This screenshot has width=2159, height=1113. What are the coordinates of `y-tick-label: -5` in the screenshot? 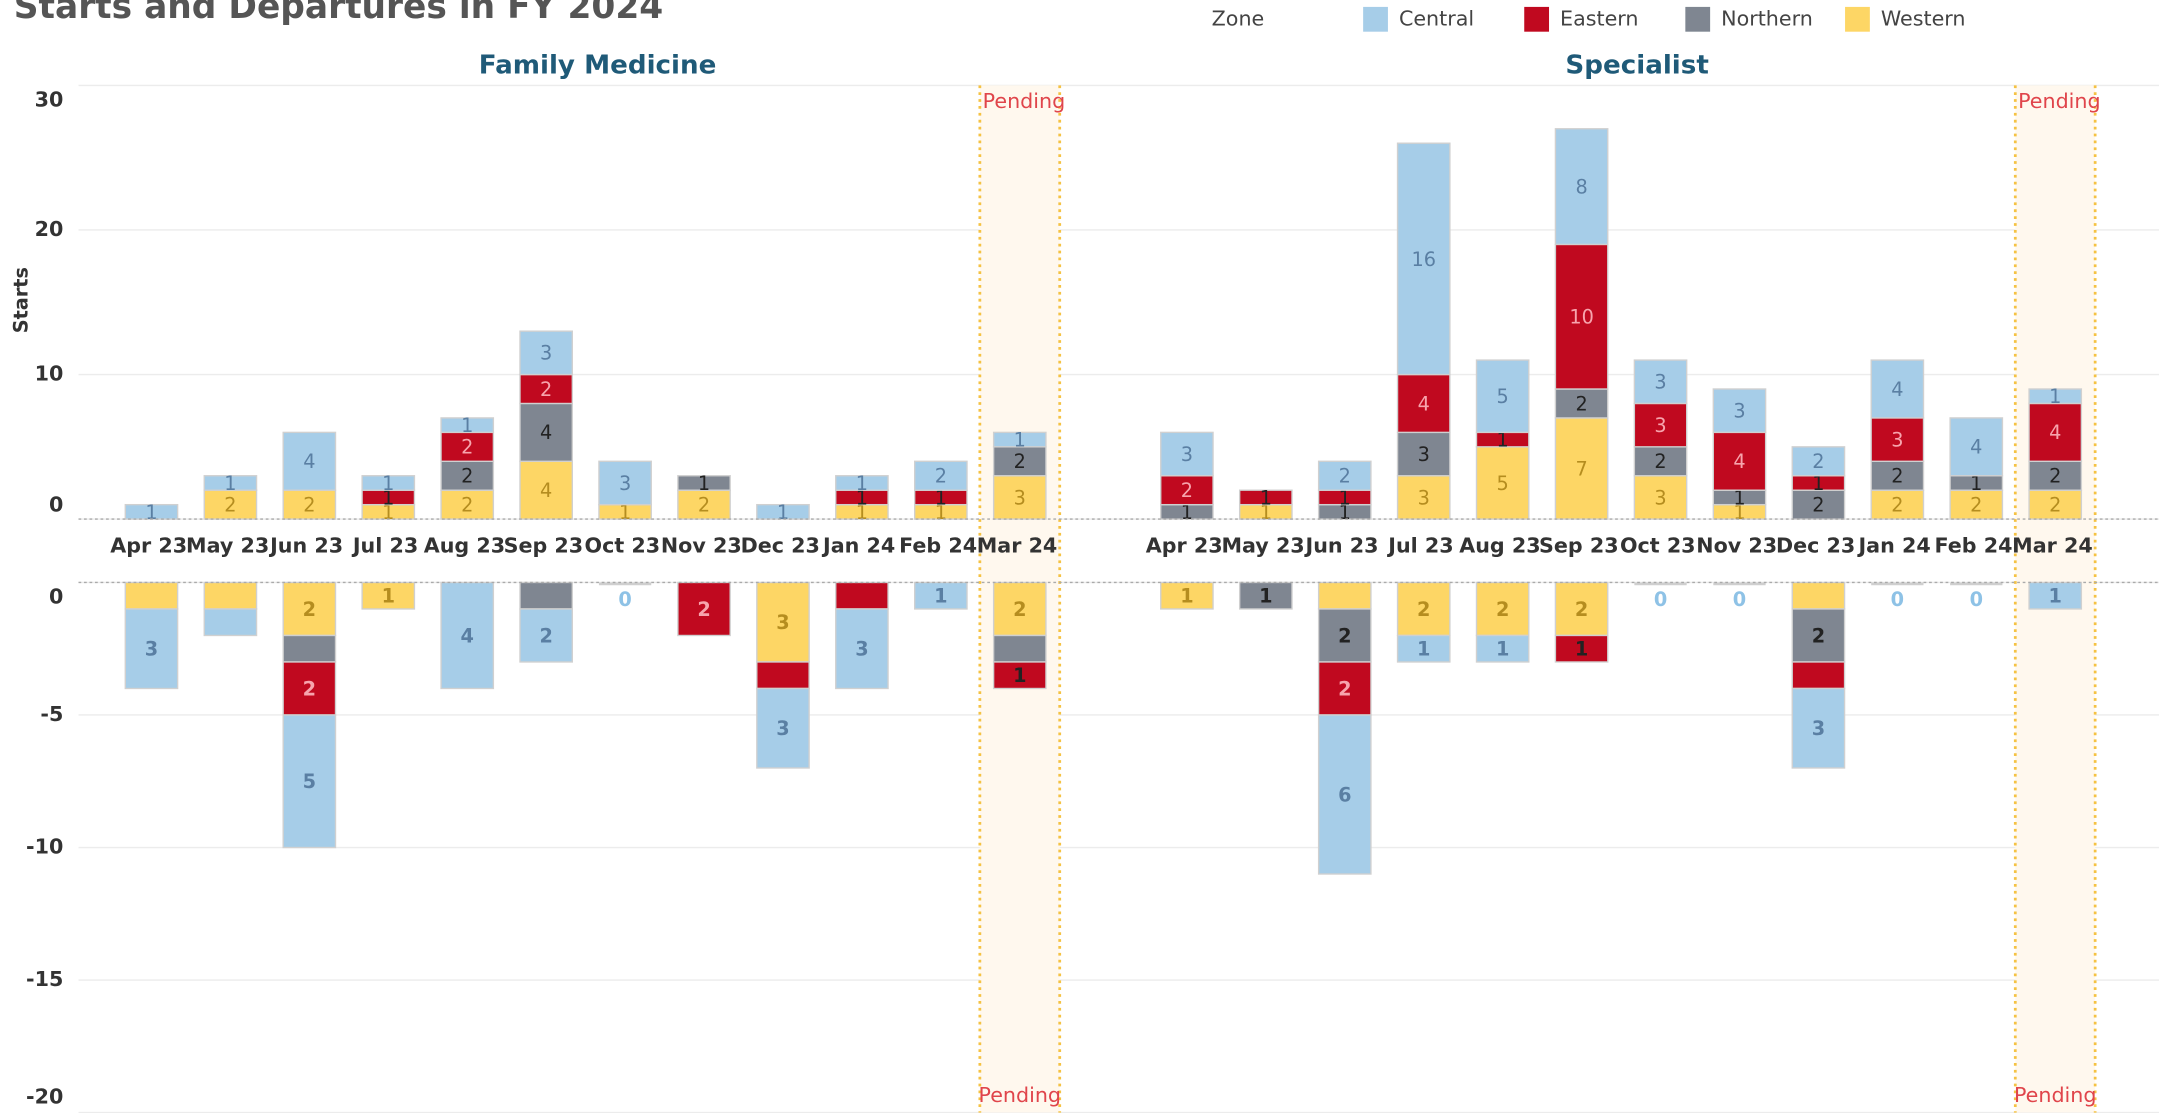 It's located at (51, 714).